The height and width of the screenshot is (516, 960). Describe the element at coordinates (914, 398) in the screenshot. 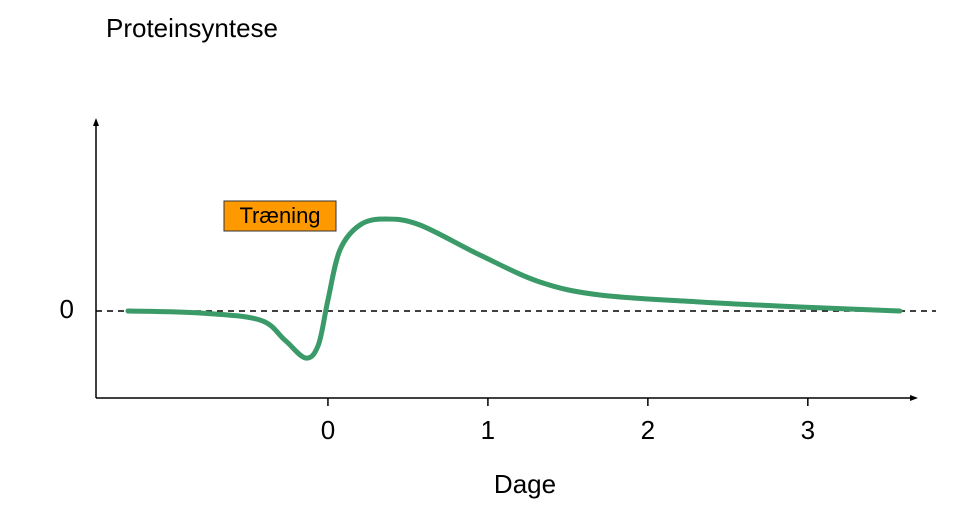

I see `x-axis-arrow` at that location.